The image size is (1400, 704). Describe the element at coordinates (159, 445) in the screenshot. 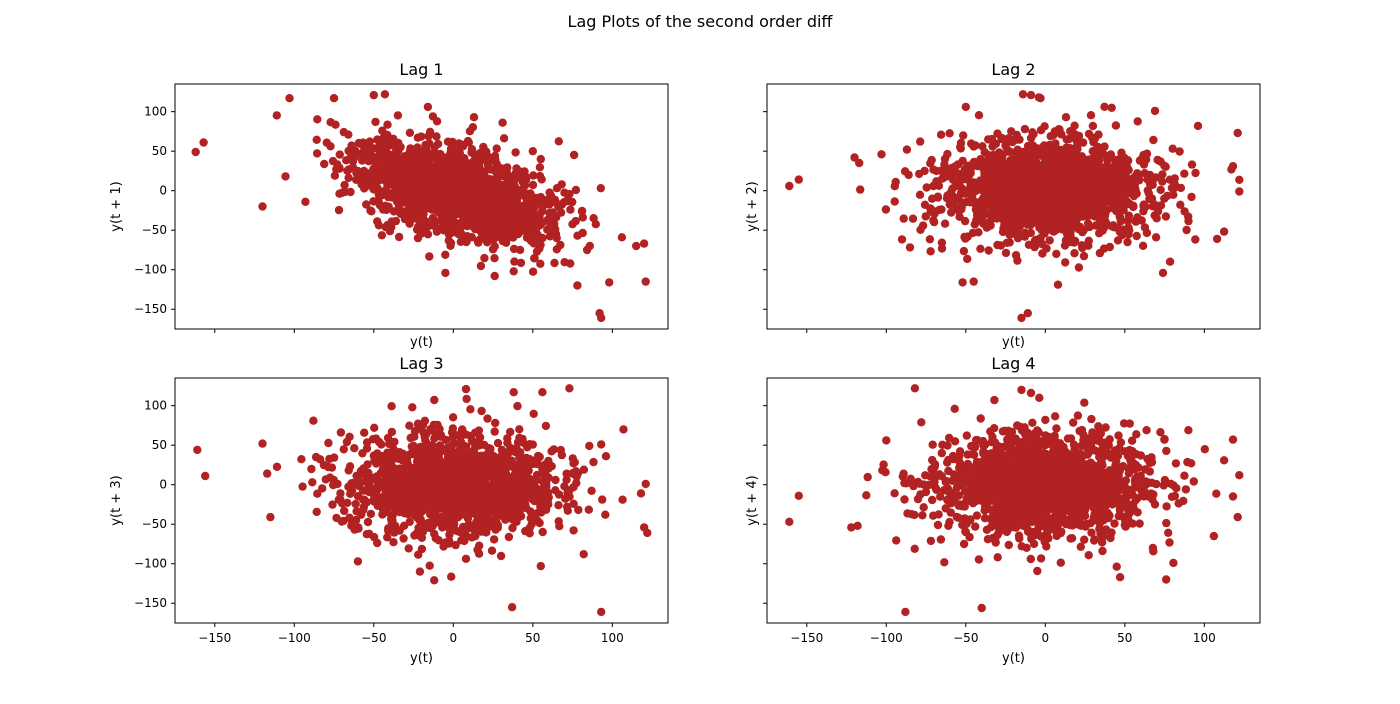

I see `y-tick-label: 50` at that location.